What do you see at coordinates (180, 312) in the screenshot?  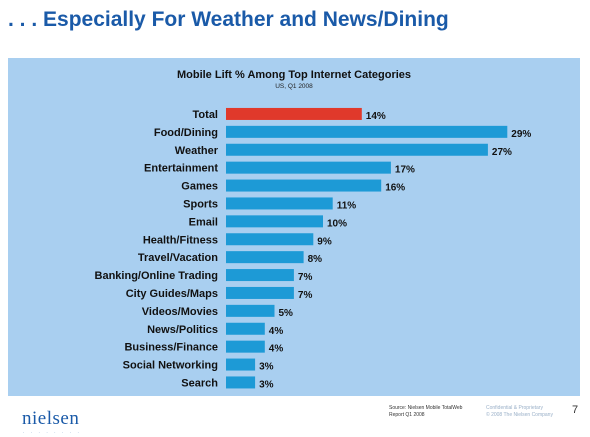 I see `category-label-videos-movies: Videos/Movies` at bounding box center [180, 312].